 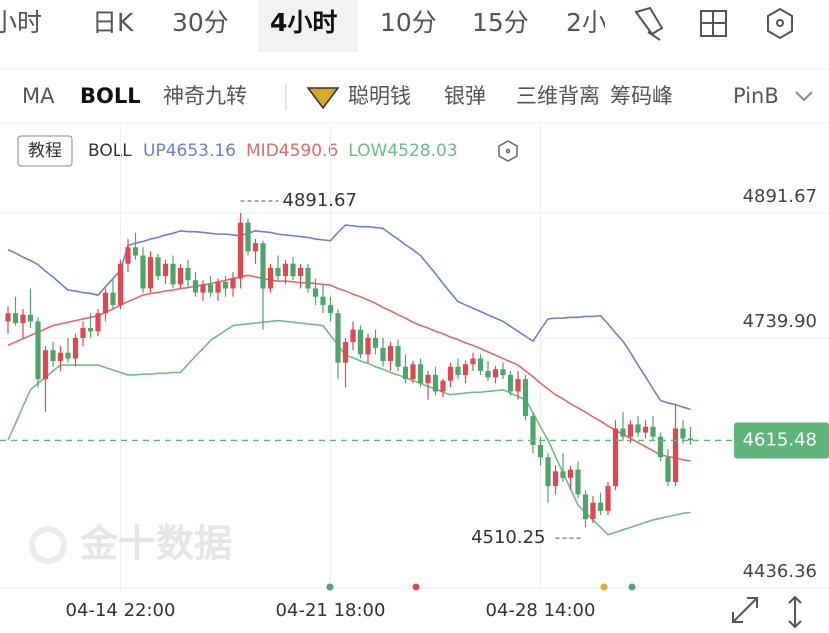 I want to click on more-chevron, so click(x=804, y=96).